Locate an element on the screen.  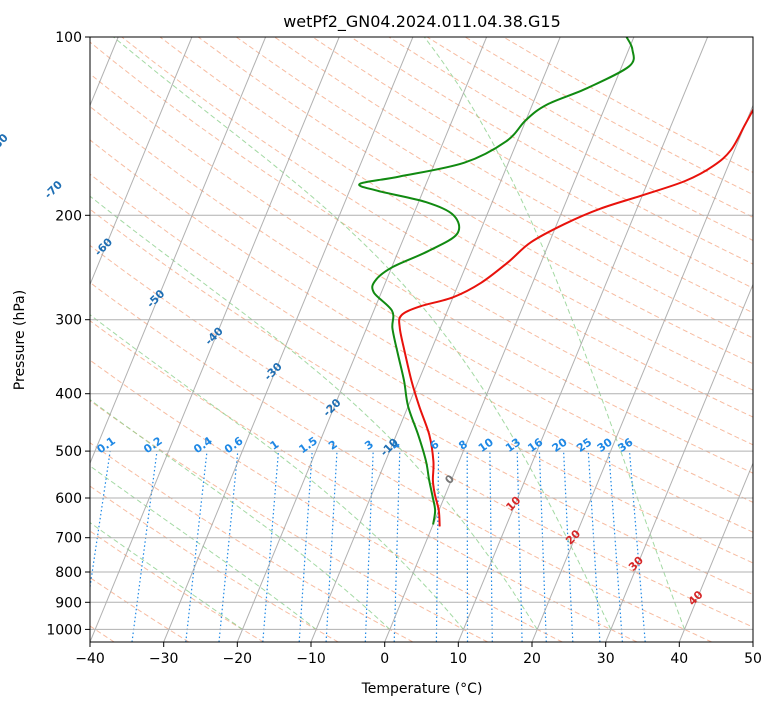
x-tick-label: 20 is located at coordinates (532, 659).